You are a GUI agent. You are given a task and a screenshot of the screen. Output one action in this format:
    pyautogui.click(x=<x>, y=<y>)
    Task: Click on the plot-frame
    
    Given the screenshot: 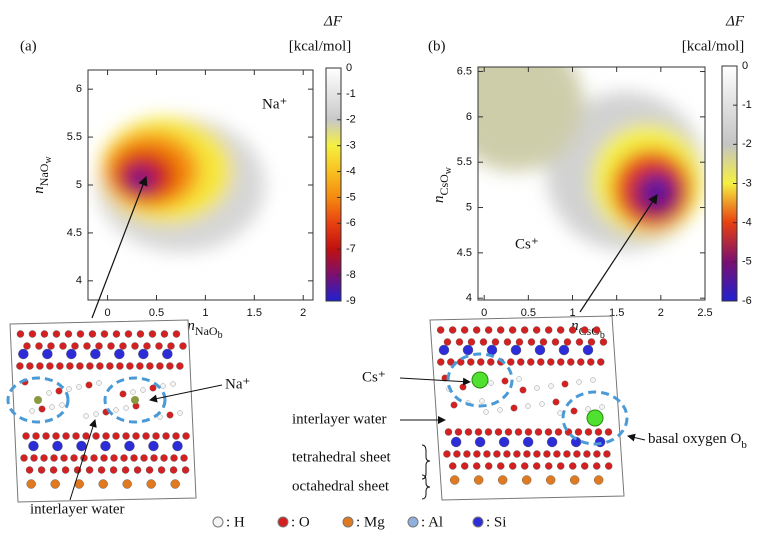 What is the action you would take?
    pyautogui.click(x=591, y=183)
    